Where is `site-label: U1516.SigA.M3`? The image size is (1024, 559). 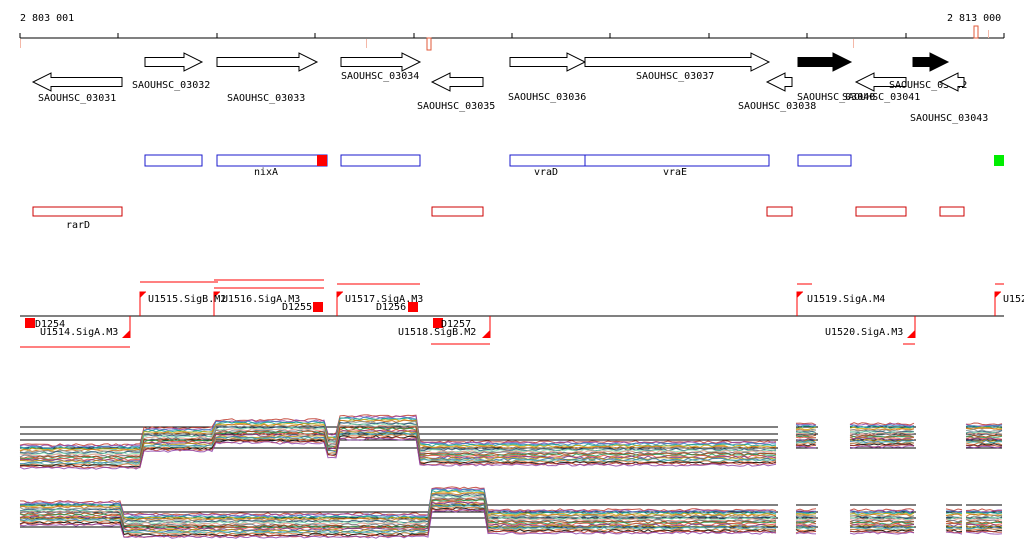 site-label: U1516.SigA.M3 is located at coordinates (261, 299).